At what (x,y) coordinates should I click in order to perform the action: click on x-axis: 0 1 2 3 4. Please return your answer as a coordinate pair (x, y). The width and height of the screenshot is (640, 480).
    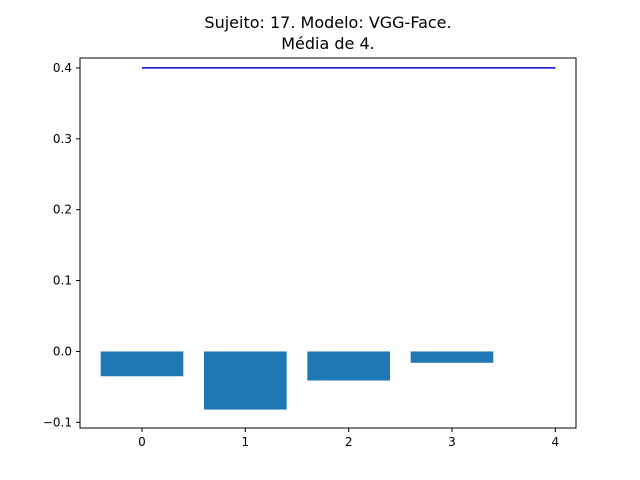
    Looking at the image, I should click on (348, 438).